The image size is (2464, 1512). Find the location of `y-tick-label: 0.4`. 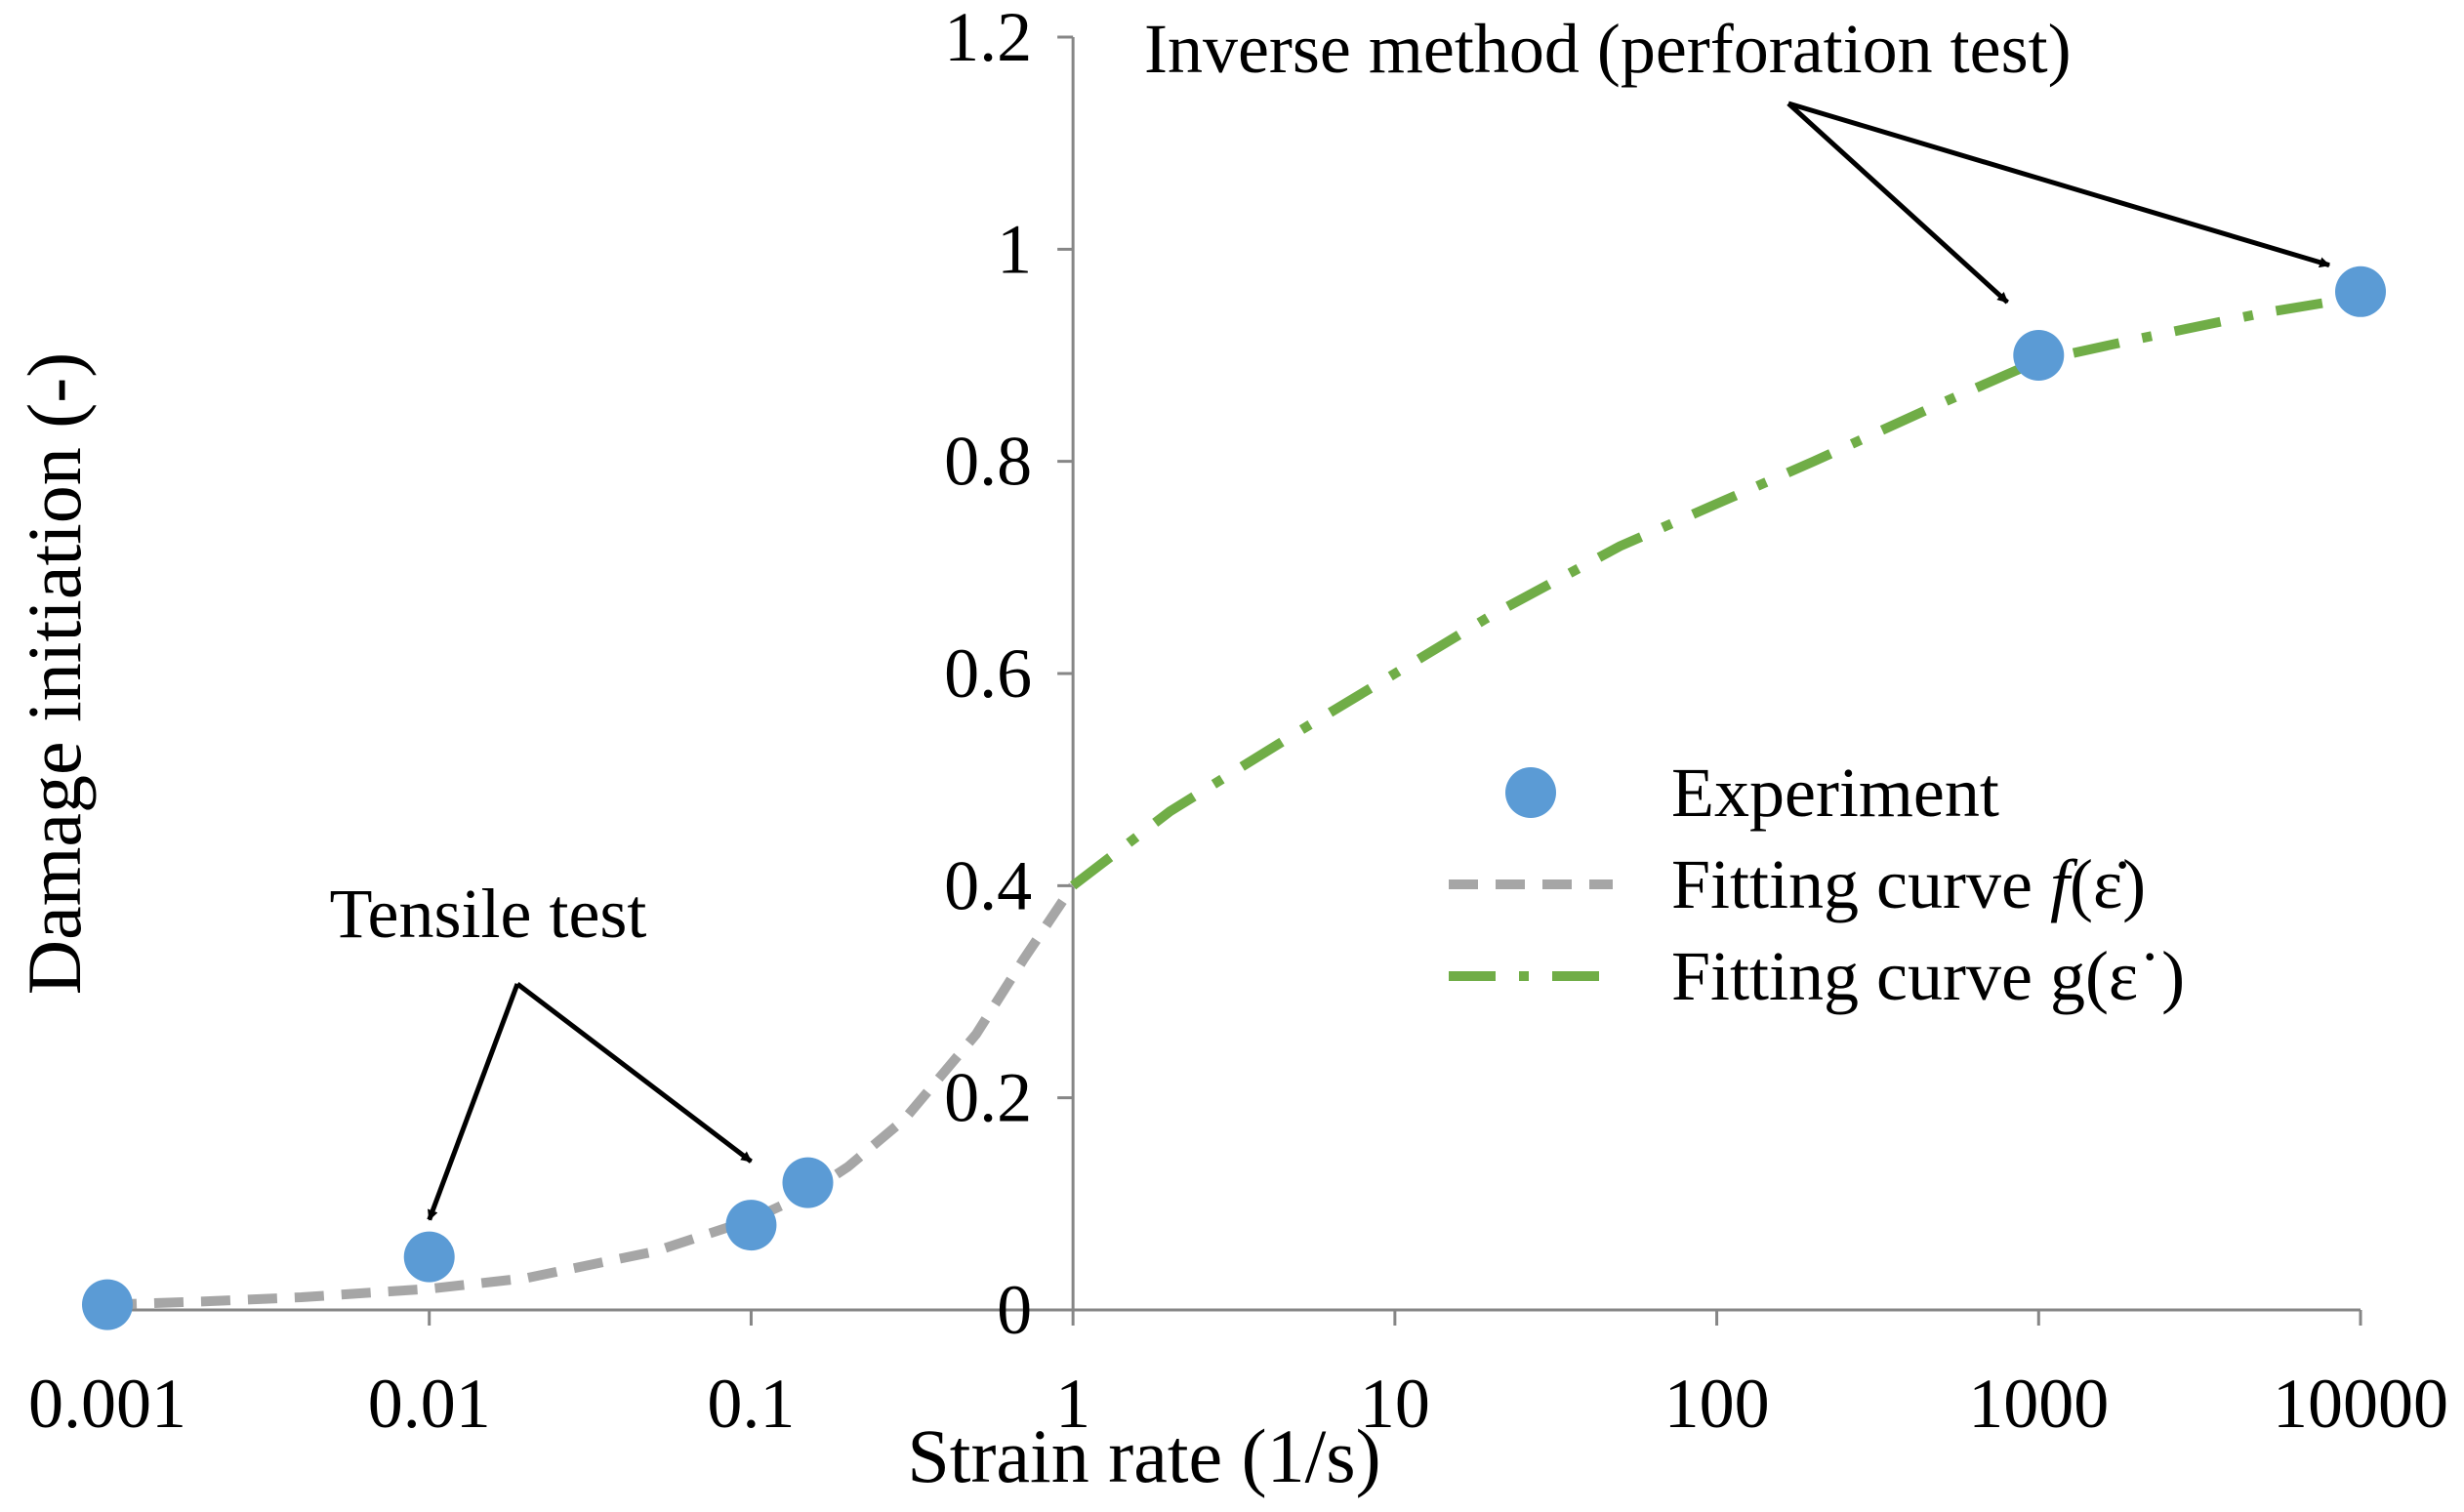

y-tick-label: 0.4 is located at coordinates (988, 885).